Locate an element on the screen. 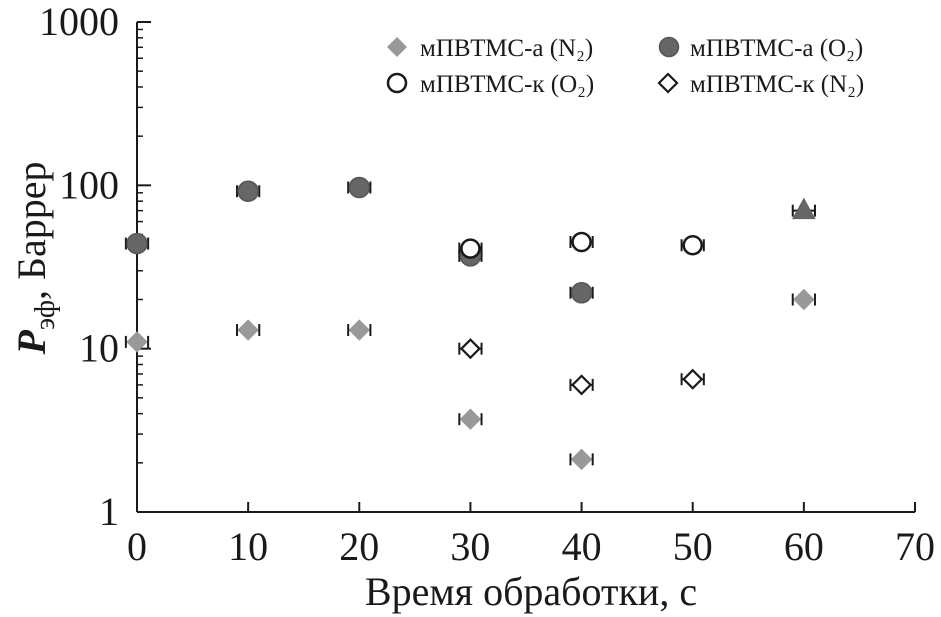 The image size is (941, 617). x-ticks: 0 10 20 30 40 50 60 70 is located at coordinates (531, 535).